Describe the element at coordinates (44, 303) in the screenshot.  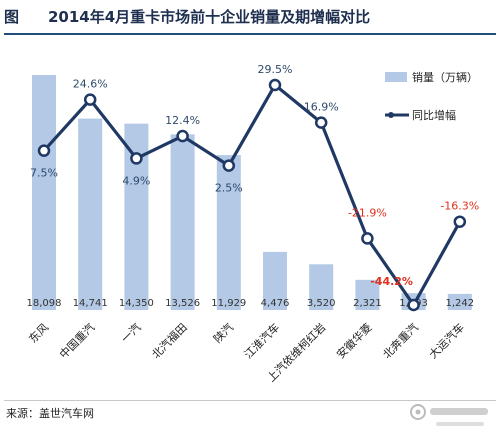
I see `bar-value-label-0: 18,098` at that location.